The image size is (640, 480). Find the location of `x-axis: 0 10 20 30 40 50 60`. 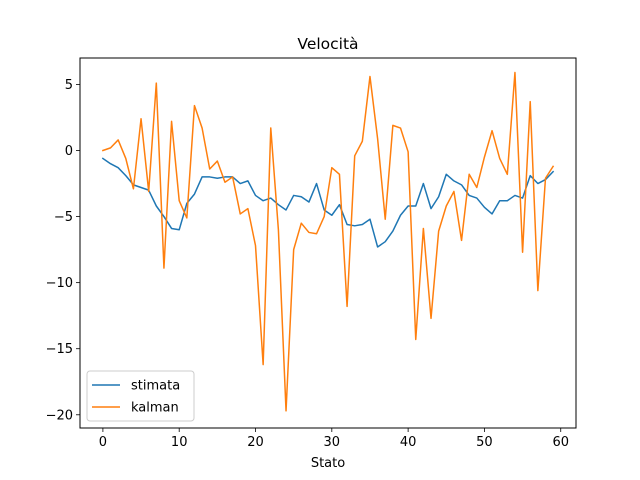

x-axis: 0 10 20 30 40 50 60 is located at coordinates (334, 439).